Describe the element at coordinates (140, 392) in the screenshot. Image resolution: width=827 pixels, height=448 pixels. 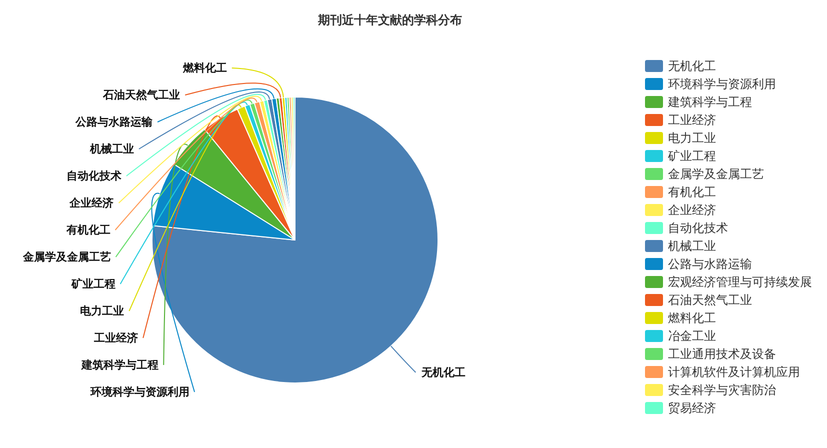
I see `slice-label: 环境科学与资源利用` at that location.